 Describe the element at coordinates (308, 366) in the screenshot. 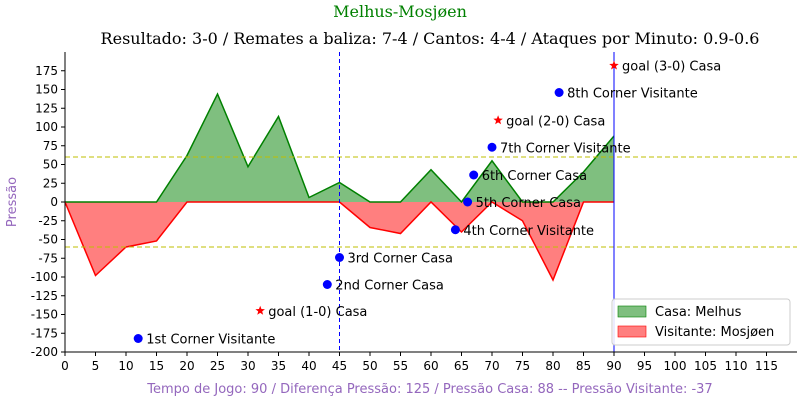

I see `x-tick-label: 40` at that location.